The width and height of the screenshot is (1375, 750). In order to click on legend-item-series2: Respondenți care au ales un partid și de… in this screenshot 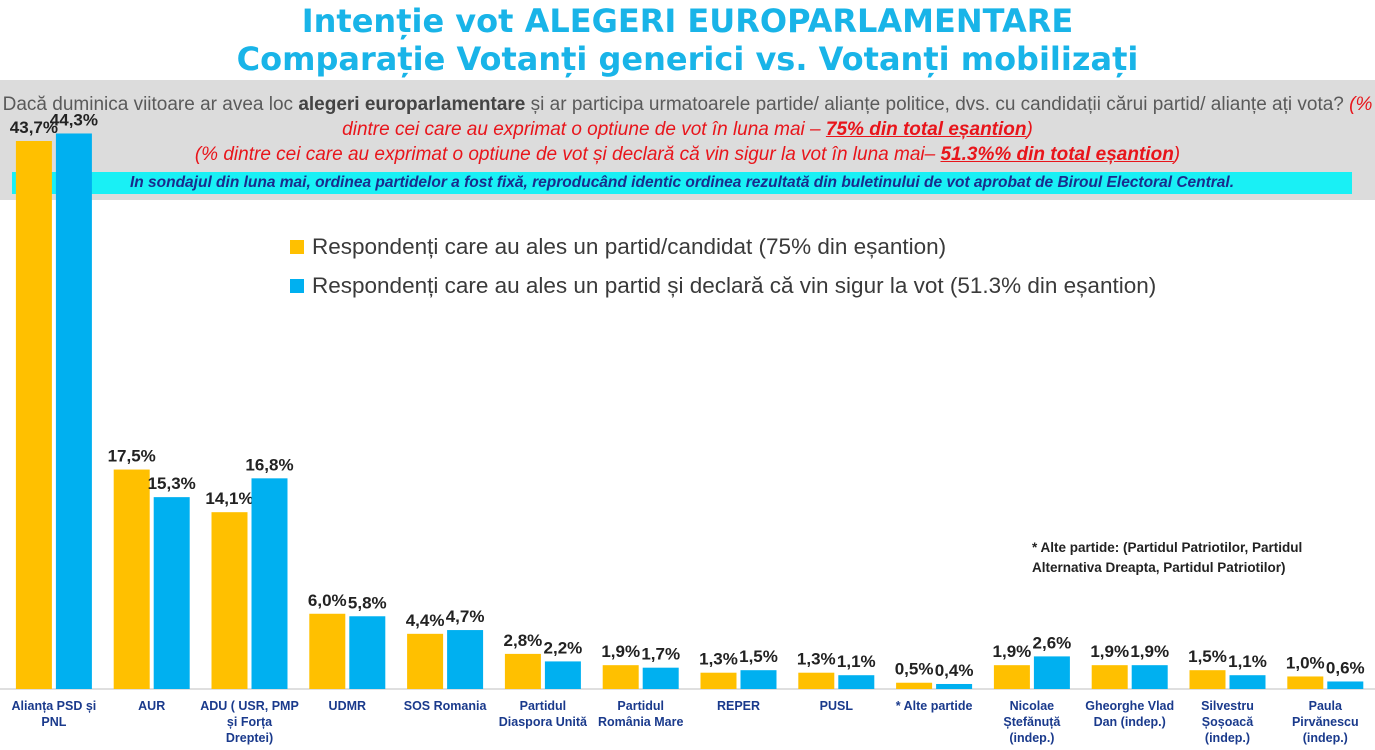, I will do `click(723, 286)`.